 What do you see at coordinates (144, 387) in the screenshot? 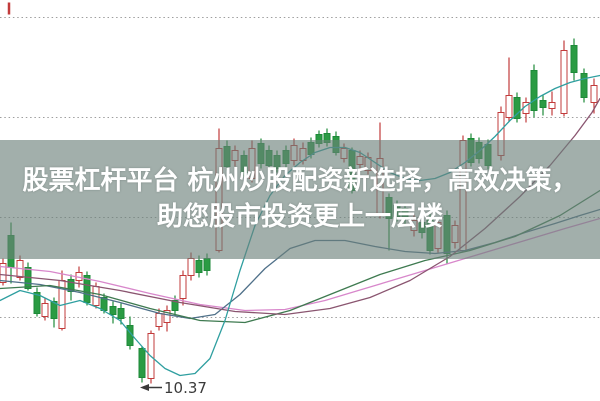
I see `low-arrow-head` at bounding box center [144, 387].